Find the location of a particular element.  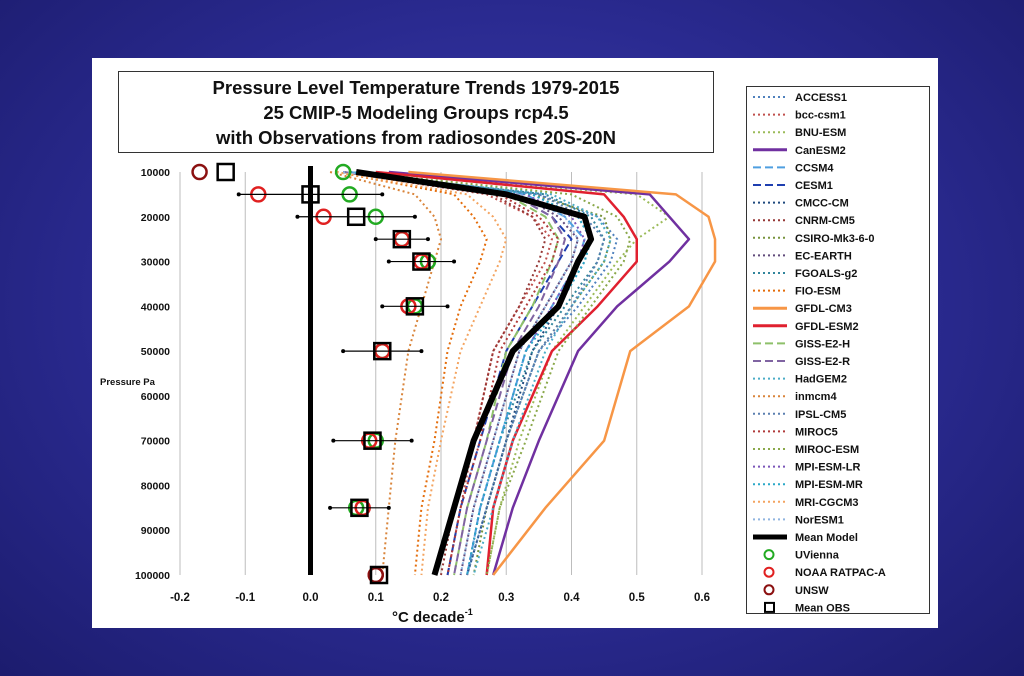

legend-label: HadGEM2 is located at coordinates (821, 380).